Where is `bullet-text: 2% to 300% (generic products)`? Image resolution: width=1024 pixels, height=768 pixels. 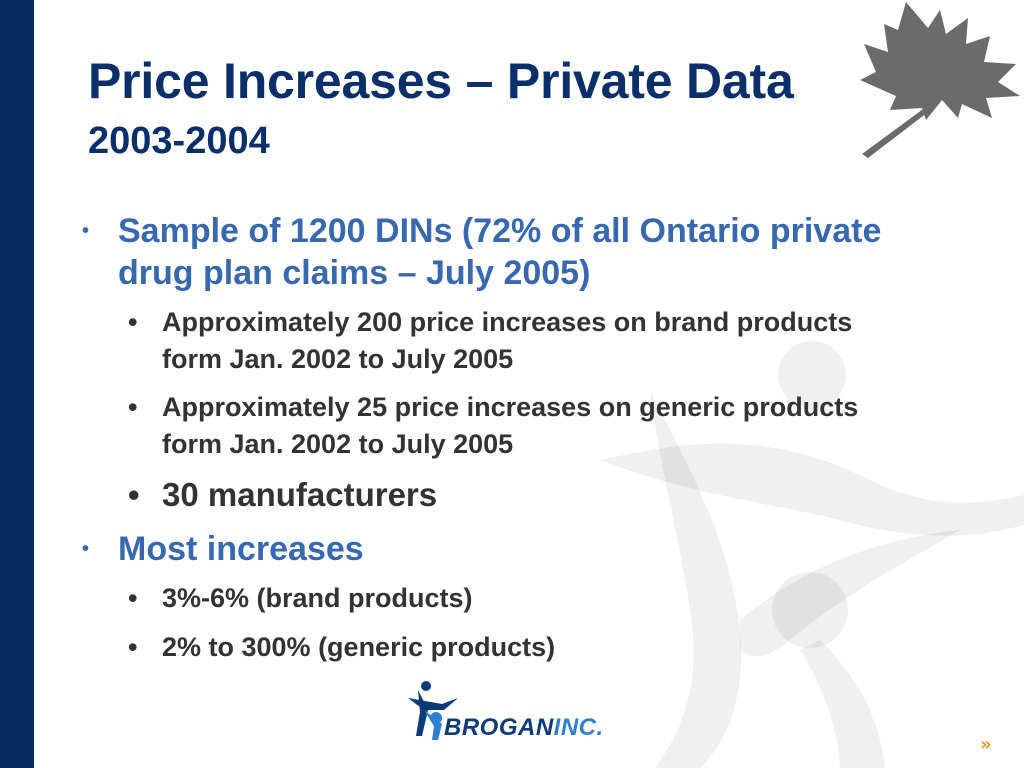 bullet-text: 2% to 300% (generic products) is located at coordinates (359, 647).